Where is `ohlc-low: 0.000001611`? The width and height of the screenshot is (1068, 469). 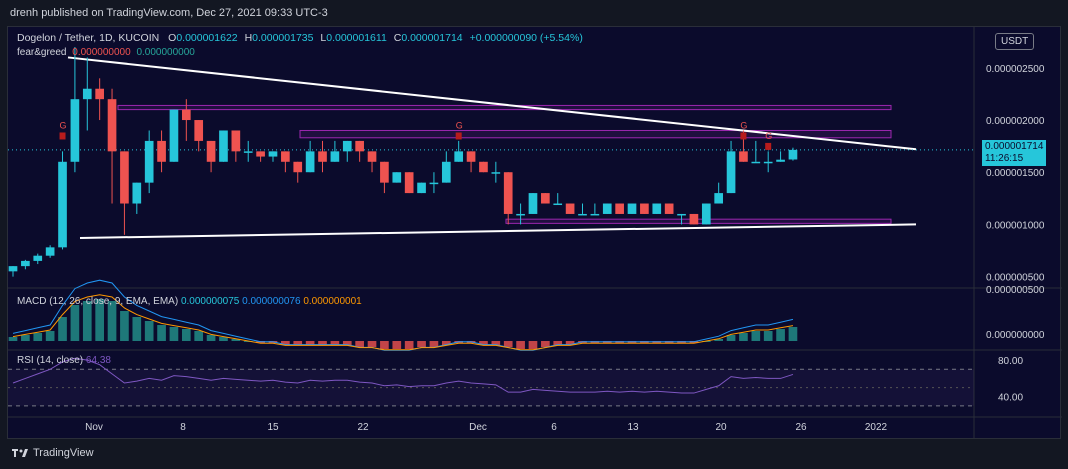 ohlc-low: 0.000001611 is located at coordinates (356, 38).